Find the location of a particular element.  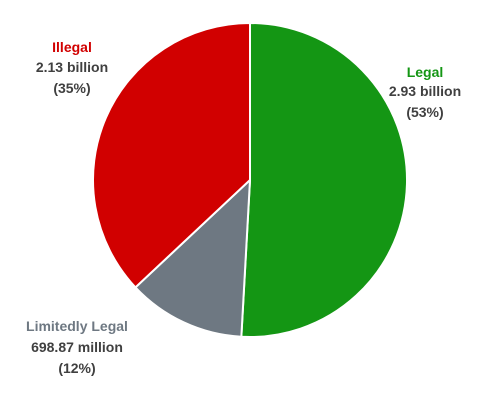

legal-slice-value: 2.93 billion is located at coordinates (425, 91).